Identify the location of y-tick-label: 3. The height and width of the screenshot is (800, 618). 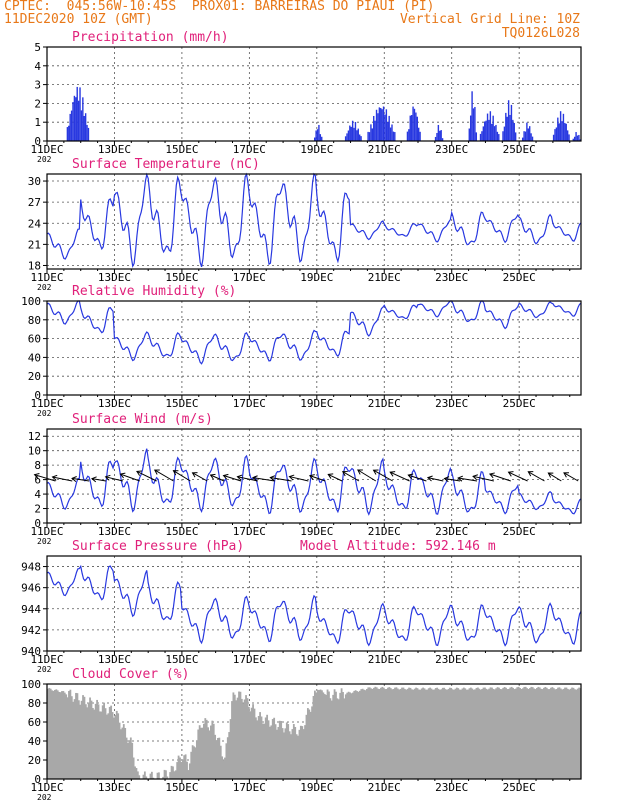
(37, 85).